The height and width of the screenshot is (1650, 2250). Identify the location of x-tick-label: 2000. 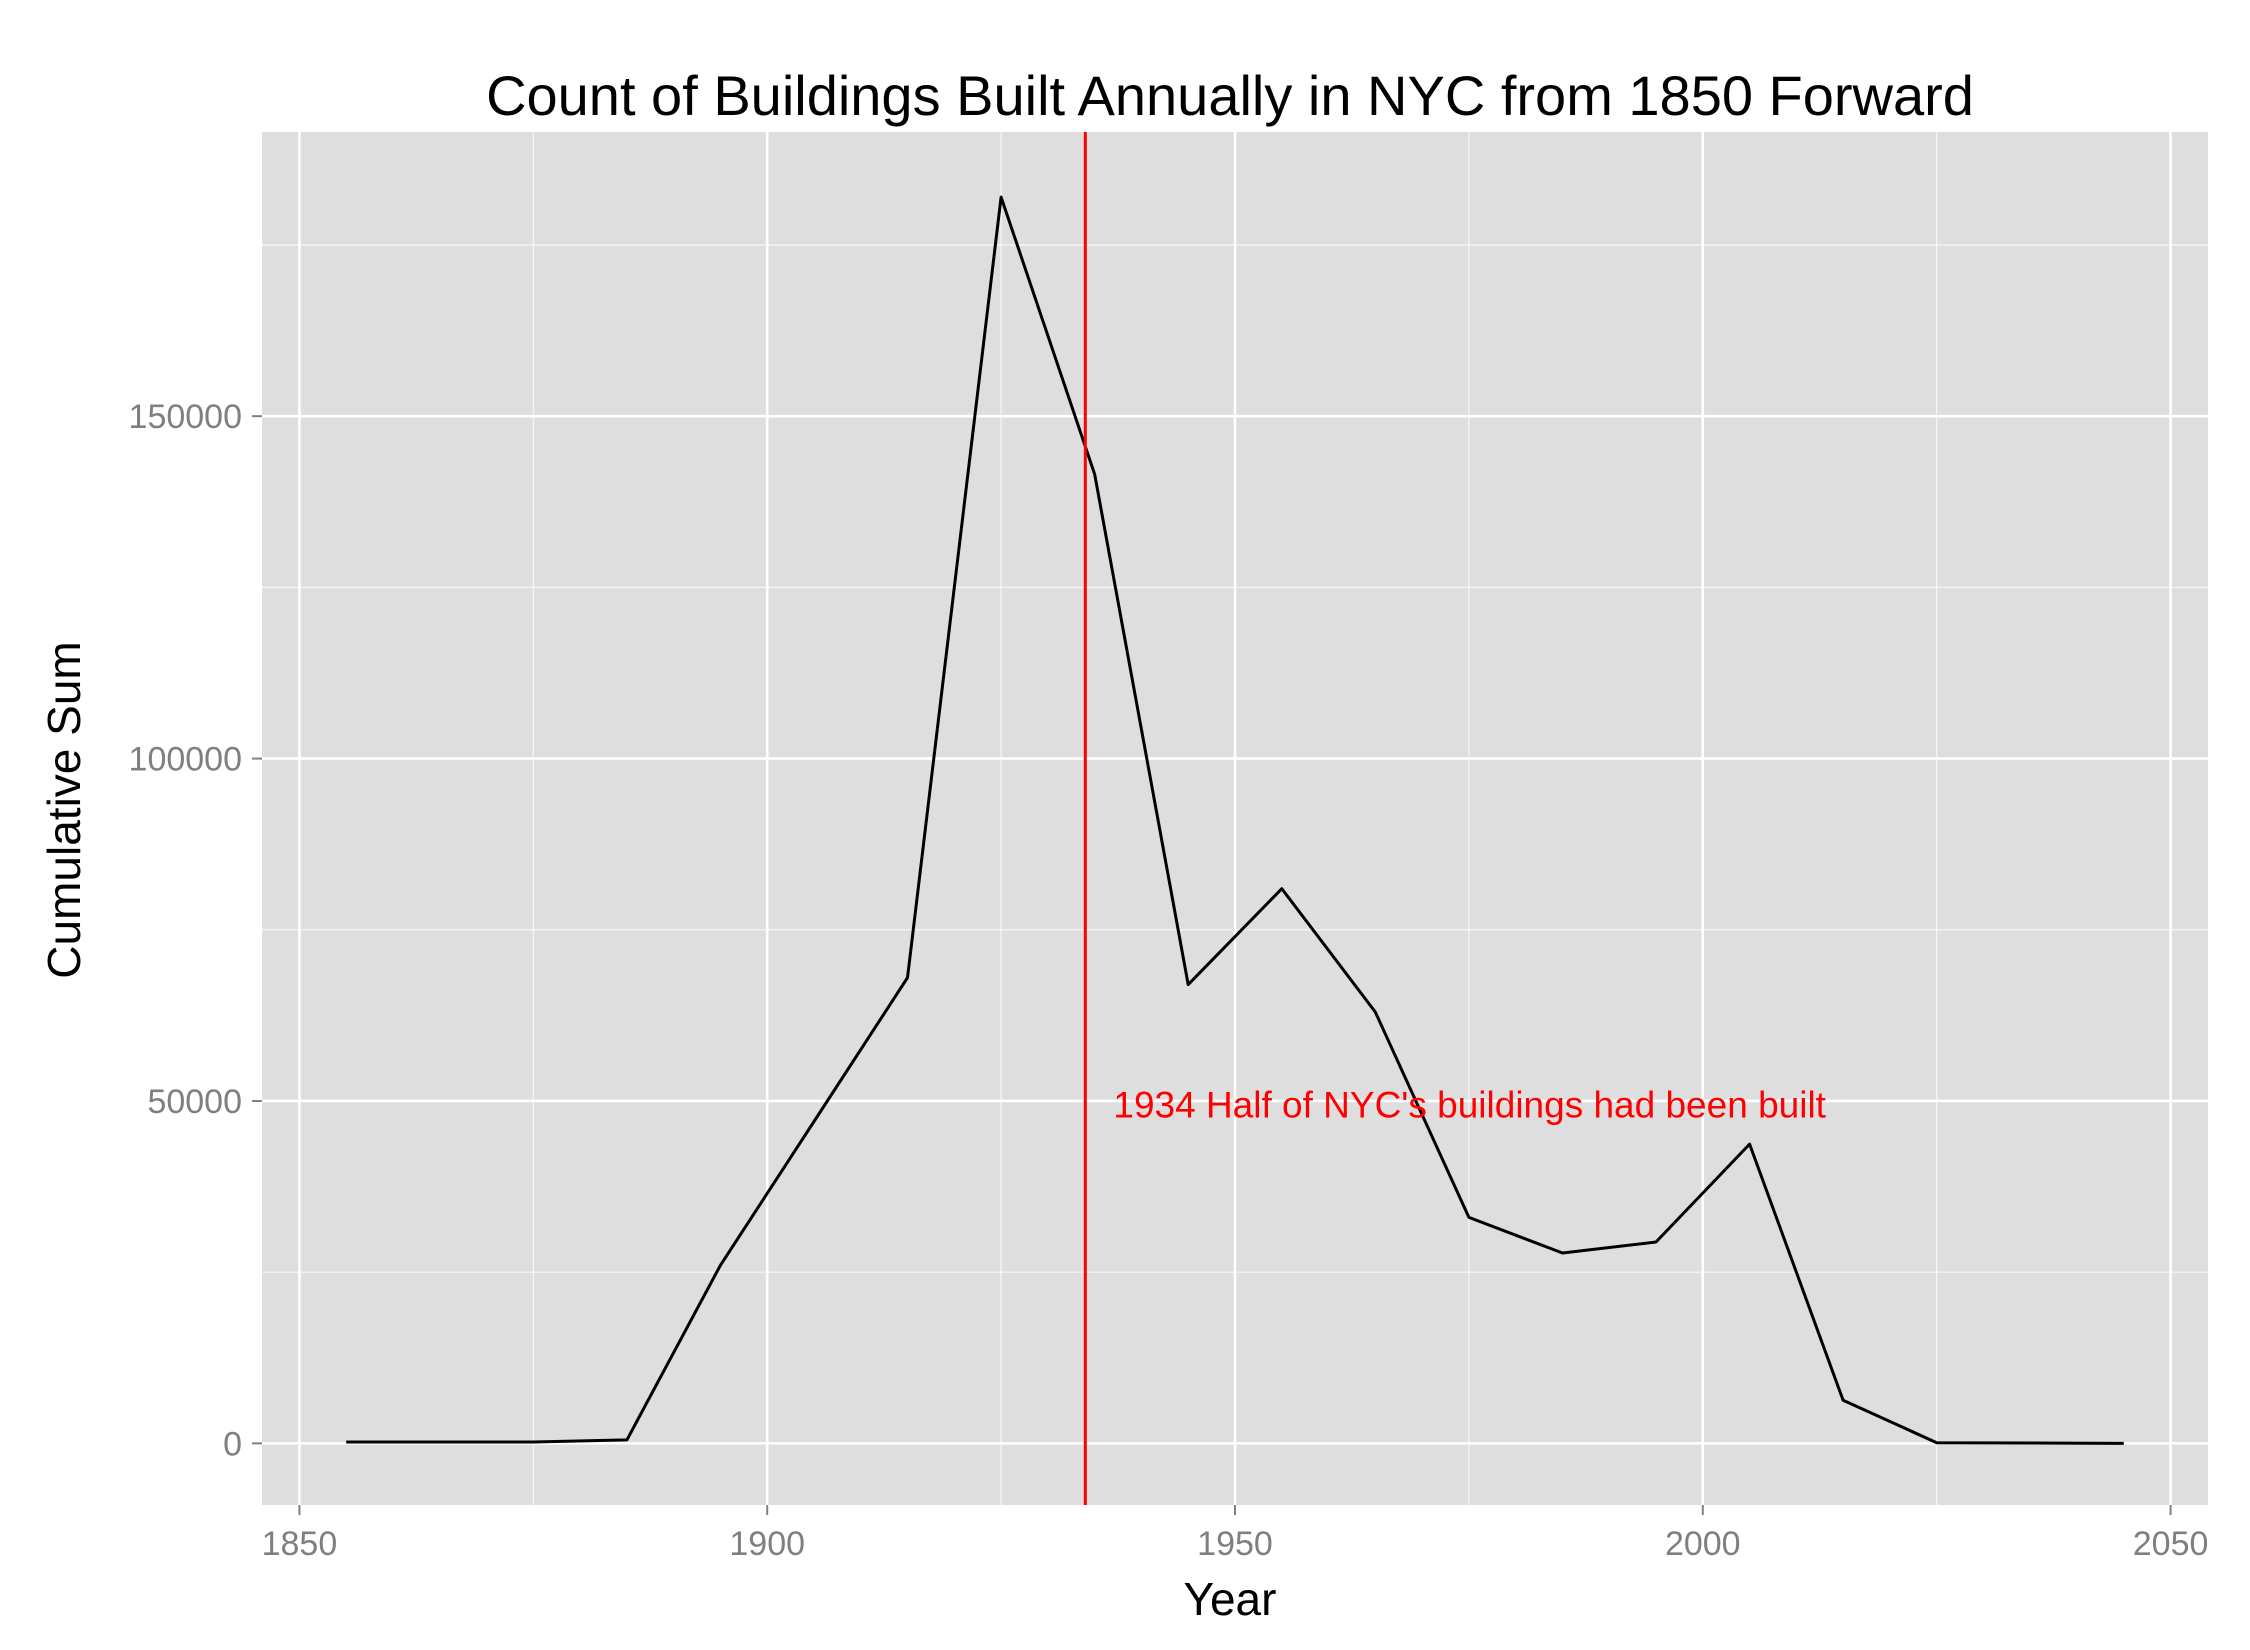
(1703, 1544).